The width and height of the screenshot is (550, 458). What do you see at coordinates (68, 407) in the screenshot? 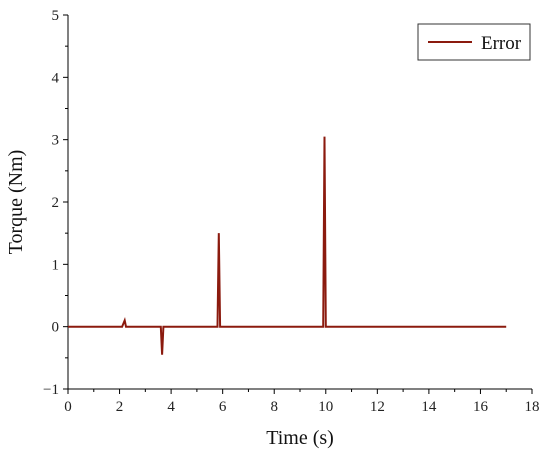
I see `x-tick-label: 0` at bounding box center [68, 407].